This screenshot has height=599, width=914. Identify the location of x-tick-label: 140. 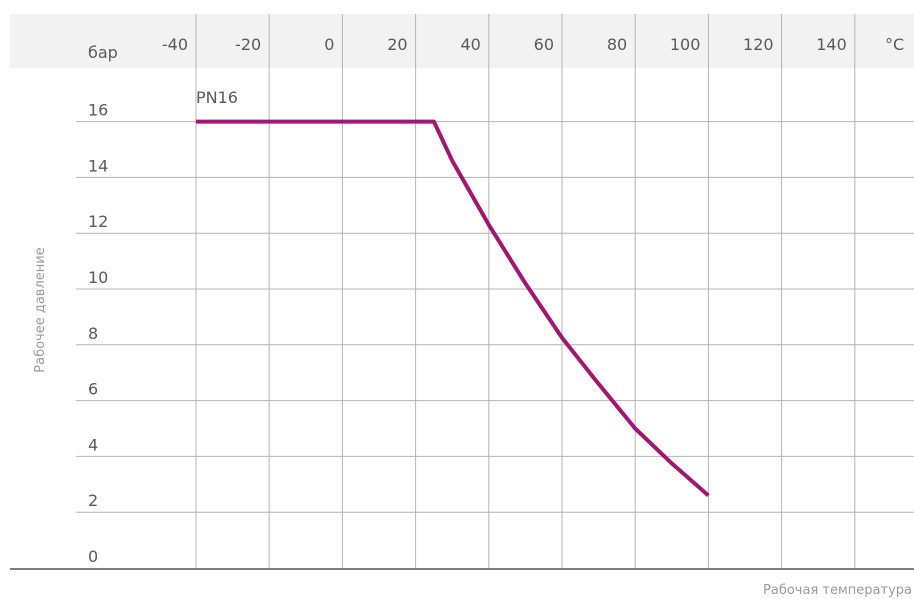
(831, 44).